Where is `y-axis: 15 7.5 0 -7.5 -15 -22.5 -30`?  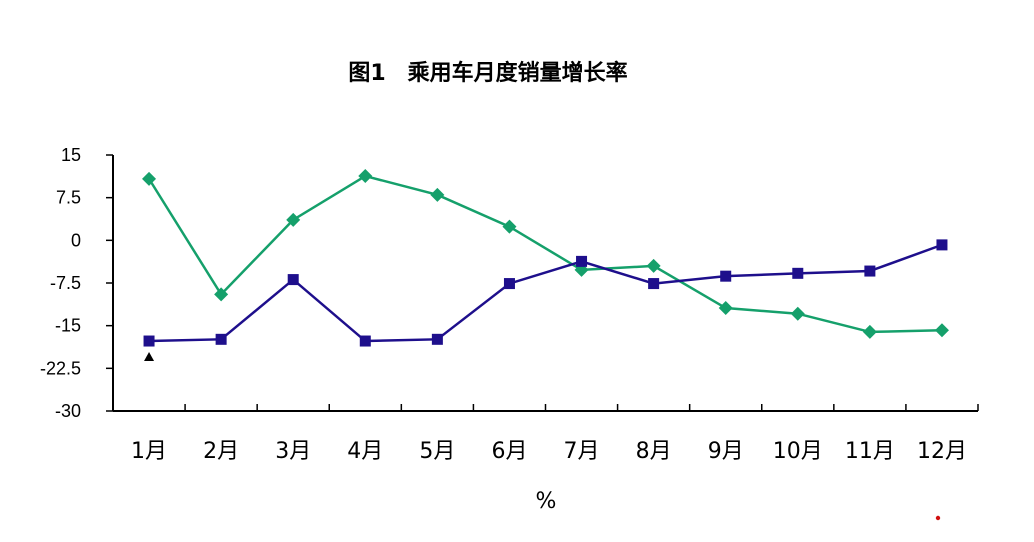
y-axis: 15 7.5 0 -7.5 -15 -22.5 -30 is located at coordinates (77, 283).